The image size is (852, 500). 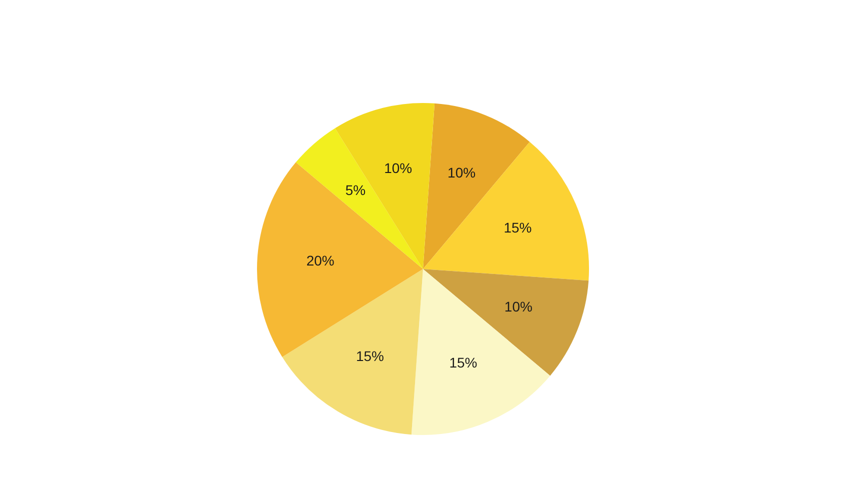 I want to click on data-label: 20%, so click(x=320, y=260).